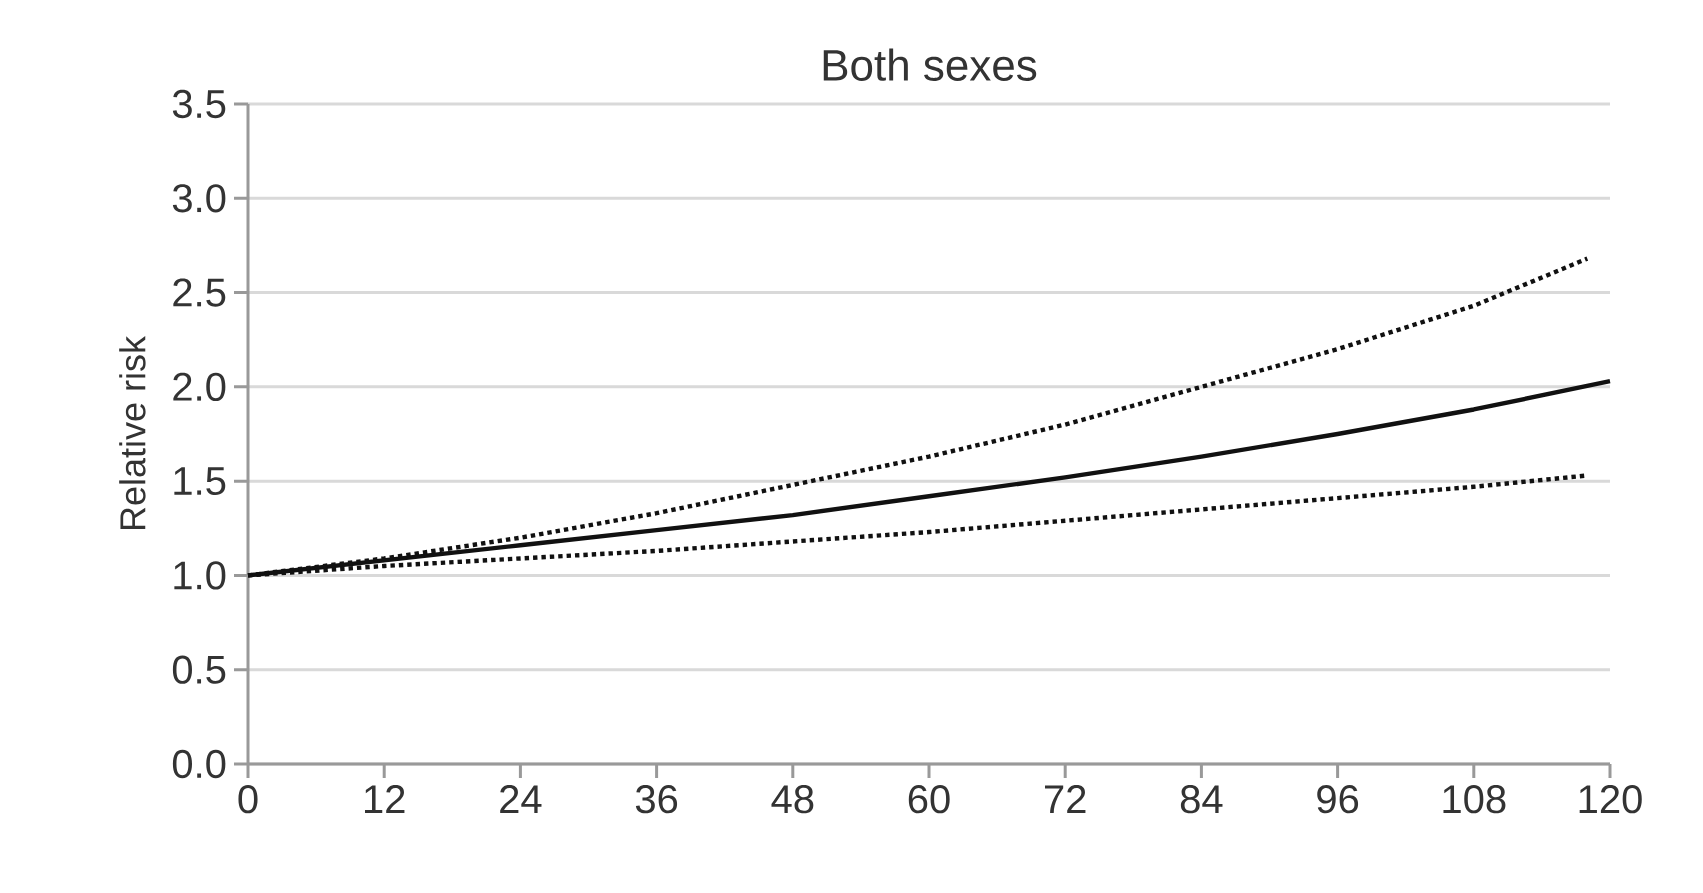 The image size is (1703, 893). I want to click on x-tick-label: 96, so click(1338, 799).